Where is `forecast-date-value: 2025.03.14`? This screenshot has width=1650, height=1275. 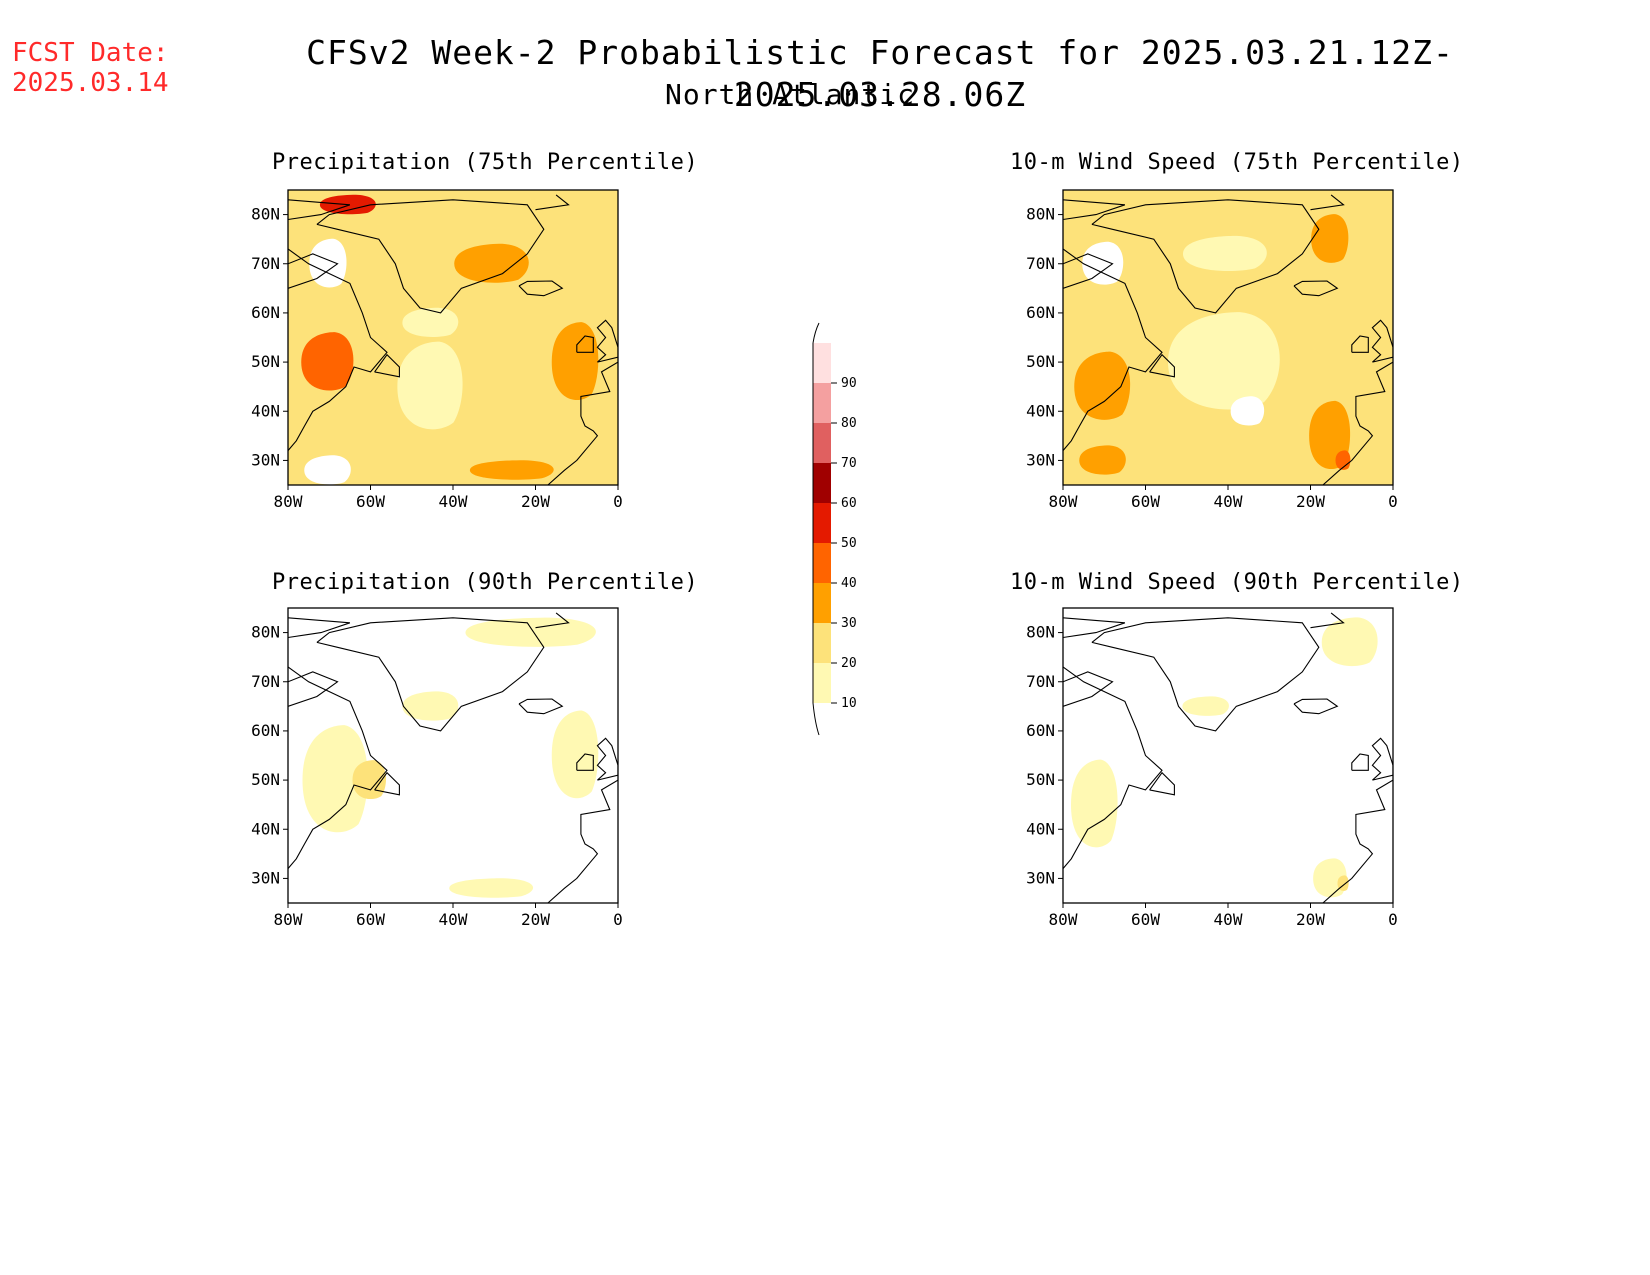
forecast-date-value: 2025.03.14 is located at coordinates (90, 83).